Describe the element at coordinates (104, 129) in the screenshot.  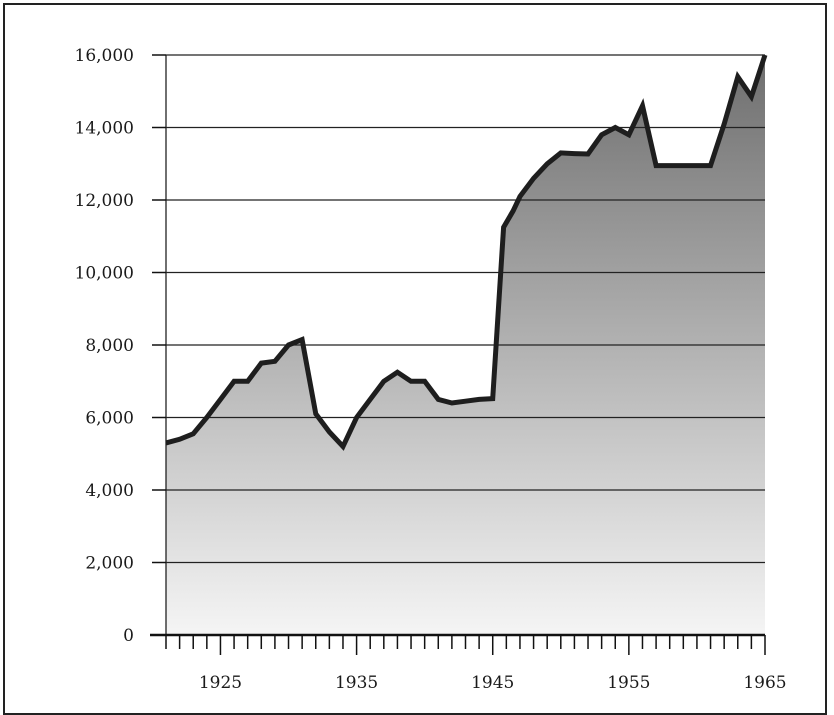
I see `y-tick-label: 14,000` at that location.